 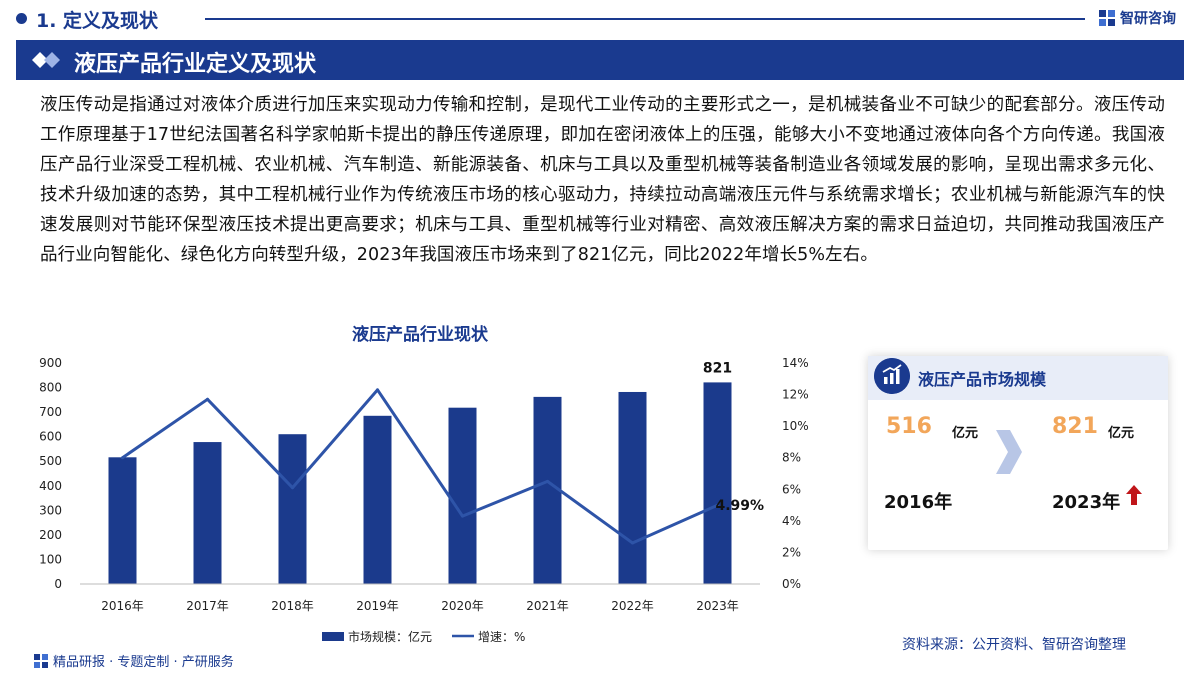 What do you see at coordinates (501, 637) in the screenshot?
I see `legend-line-label: 增速：%` at bounding box center [501, 637].